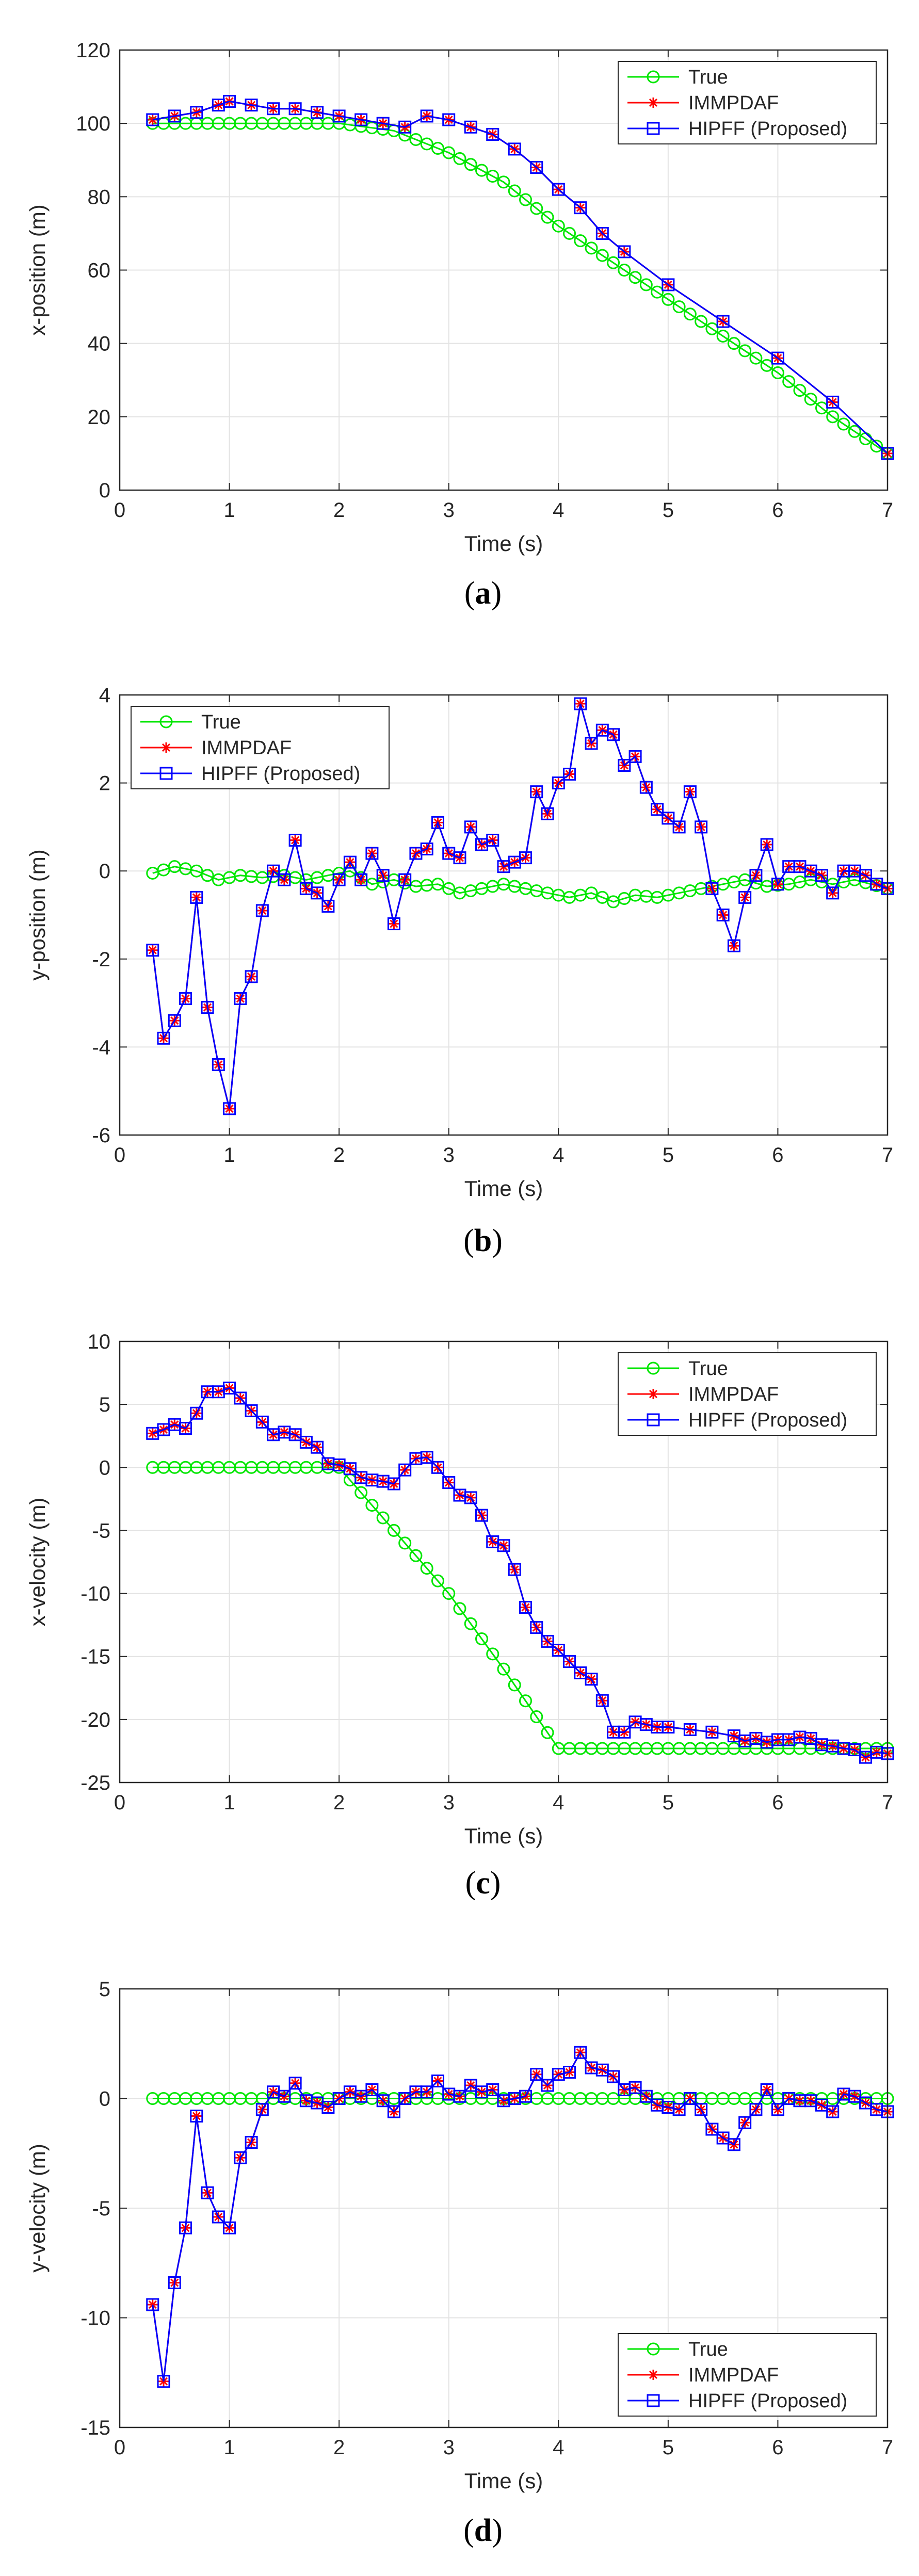 The width and height of the screenshot is (919, 2576). I want to click on y-tick-label: -15, so click(95, 2428).